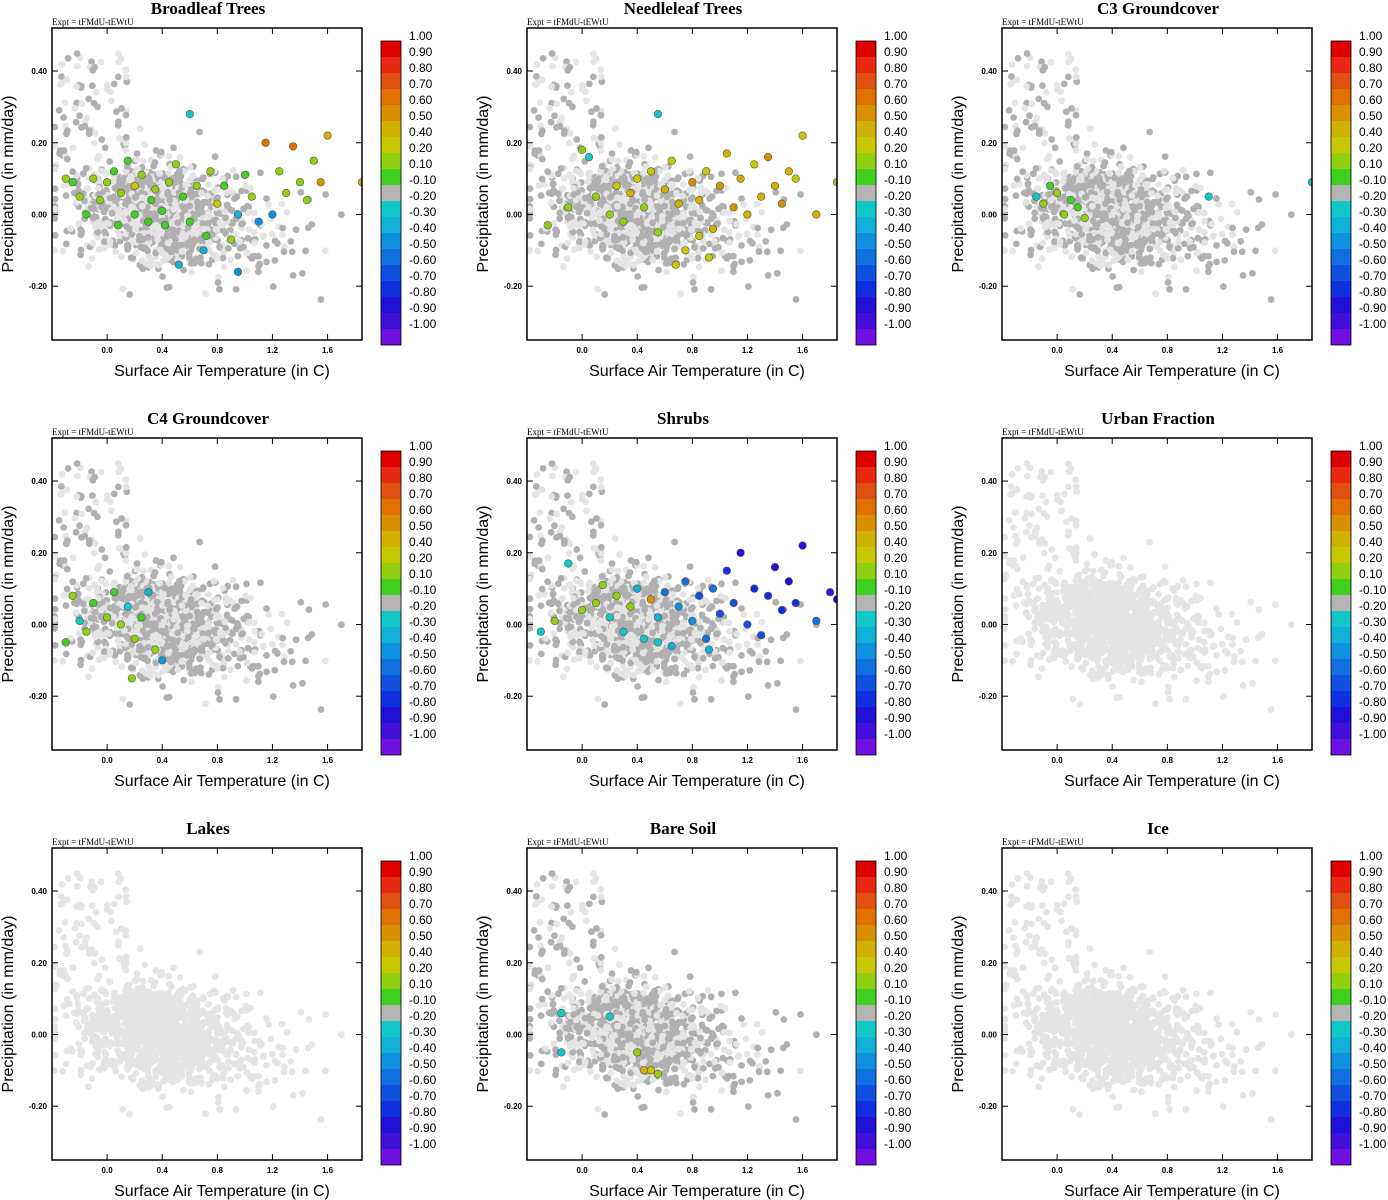 The width and height of the screenshot is (1388, 1200). I want to click on x-tick-label: 0.4, so click(638, 350).